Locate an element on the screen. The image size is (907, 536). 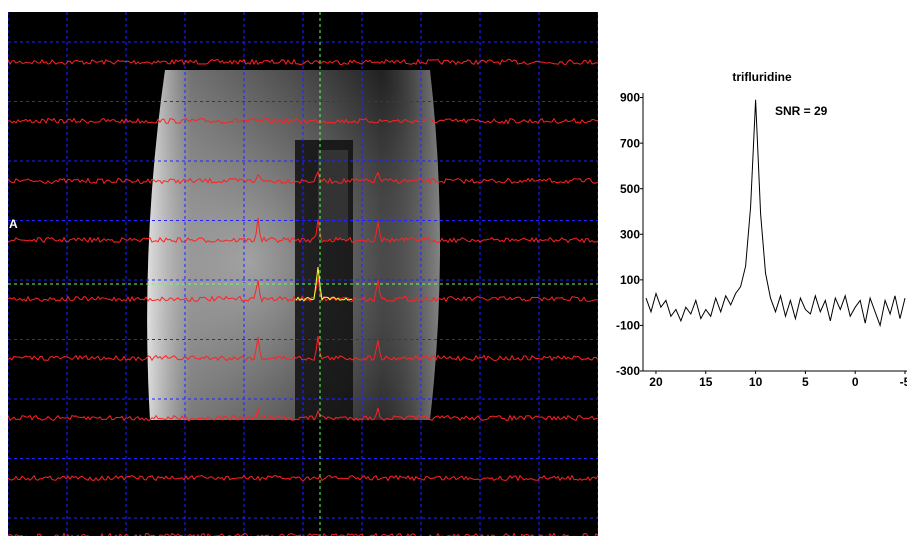
y-tick-label: 900 is located at coordinates (630, 98).